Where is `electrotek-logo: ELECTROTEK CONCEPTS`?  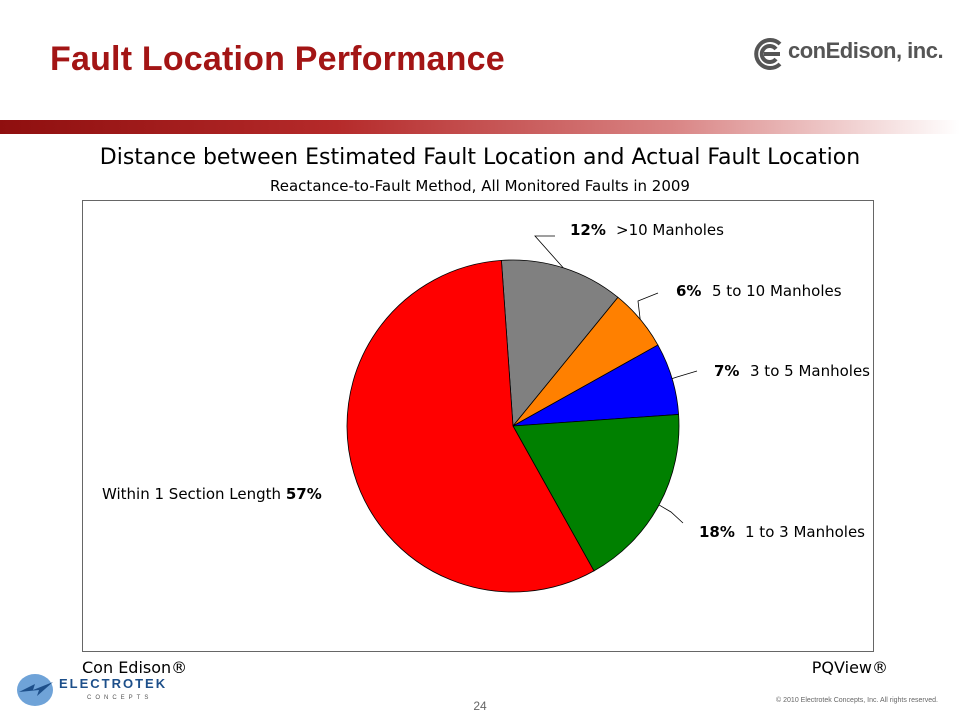 electrotek-logo: ELECTROTEK CONCEPTS is located at coordinates (90, 690).